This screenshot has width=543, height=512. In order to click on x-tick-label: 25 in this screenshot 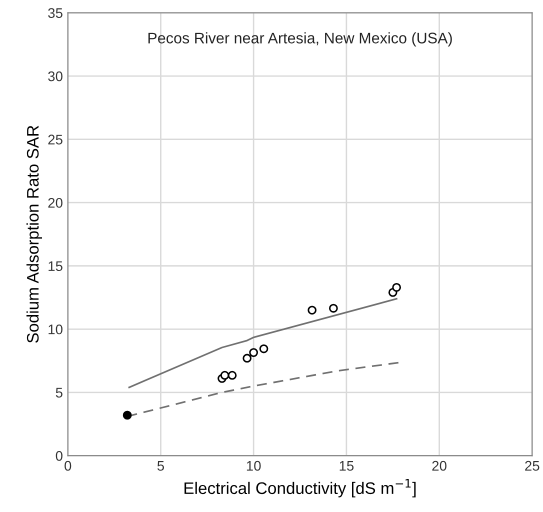, I will do `click(532, 465)`.